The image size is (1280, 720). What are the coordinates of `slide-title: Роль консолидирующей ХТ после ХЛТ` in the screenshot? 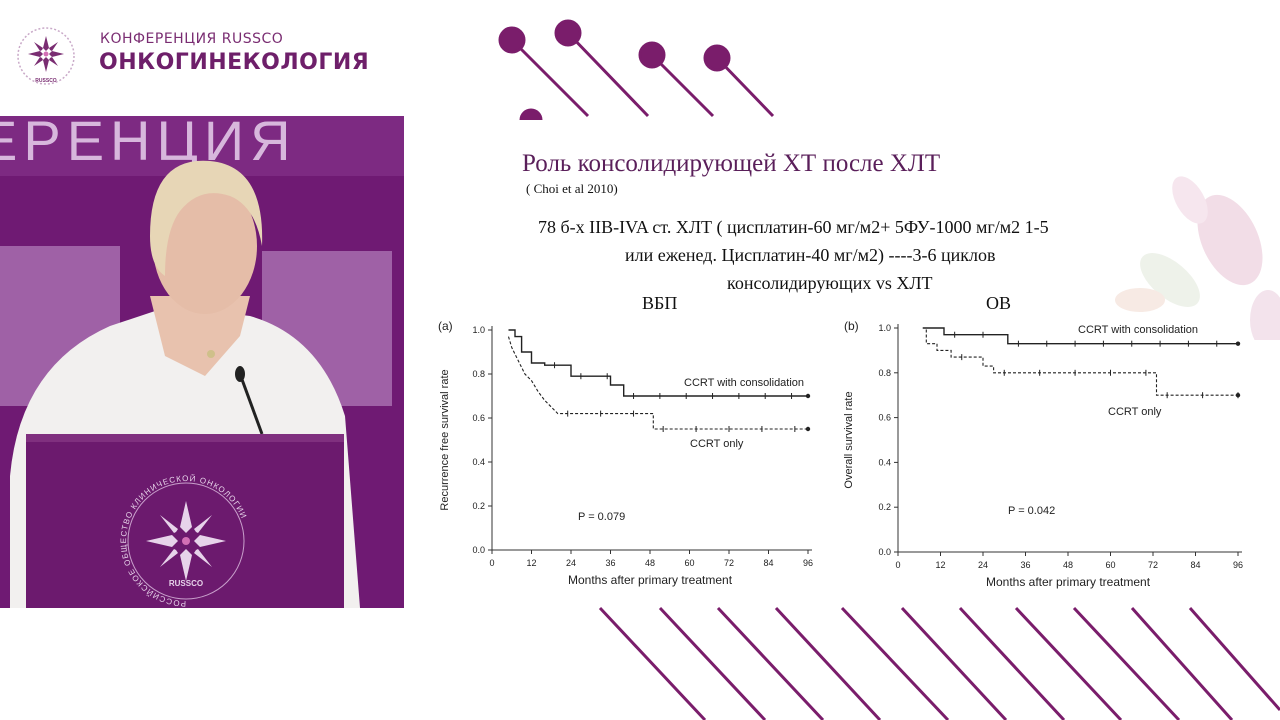 It's located at (731, 163).